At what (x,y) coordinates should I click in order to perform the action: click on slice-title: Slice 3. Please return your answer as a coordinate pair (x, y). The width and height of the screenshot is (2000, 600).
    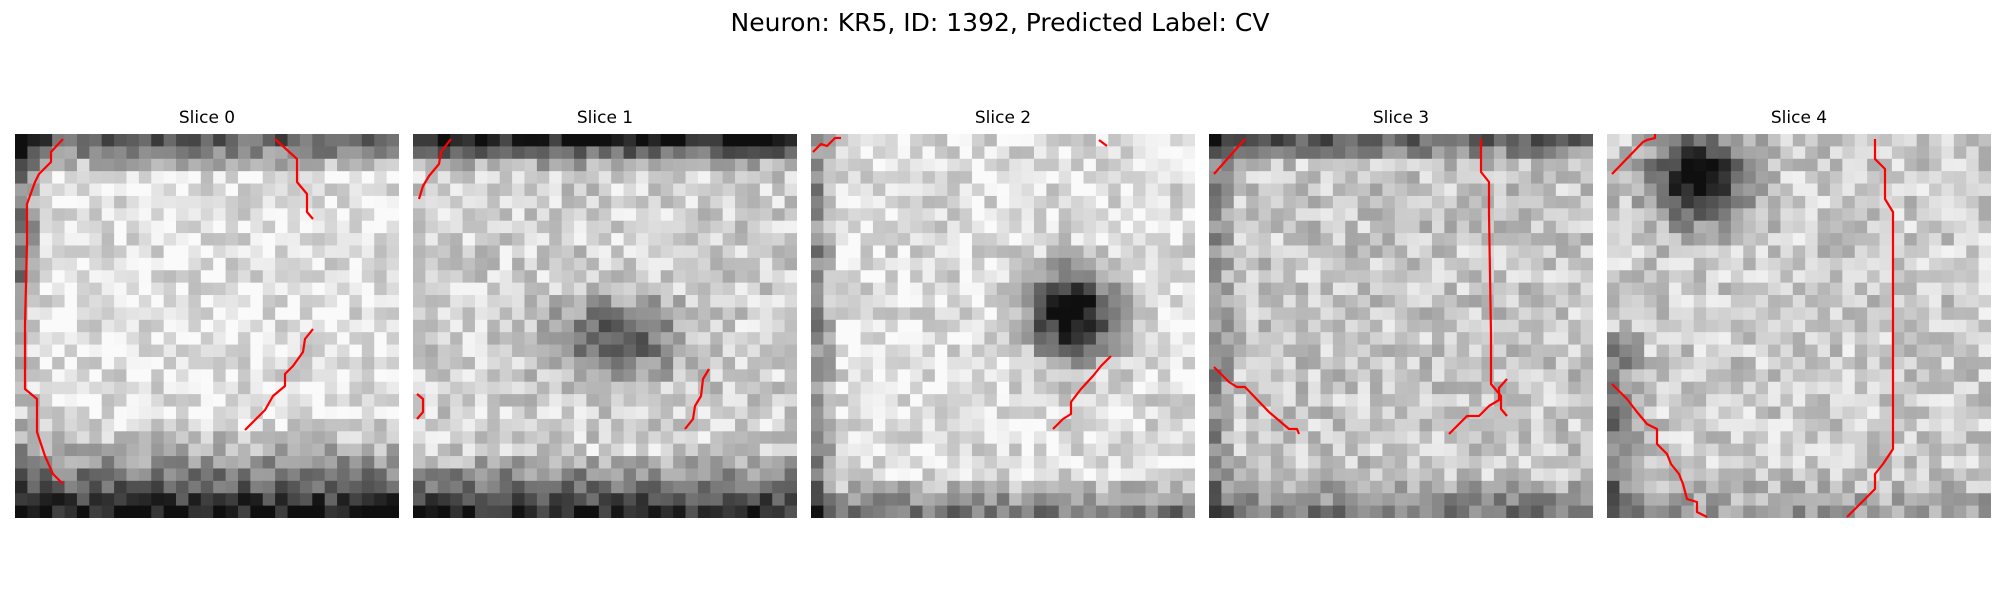
    Looking at the image, I should click on (1401, 118).